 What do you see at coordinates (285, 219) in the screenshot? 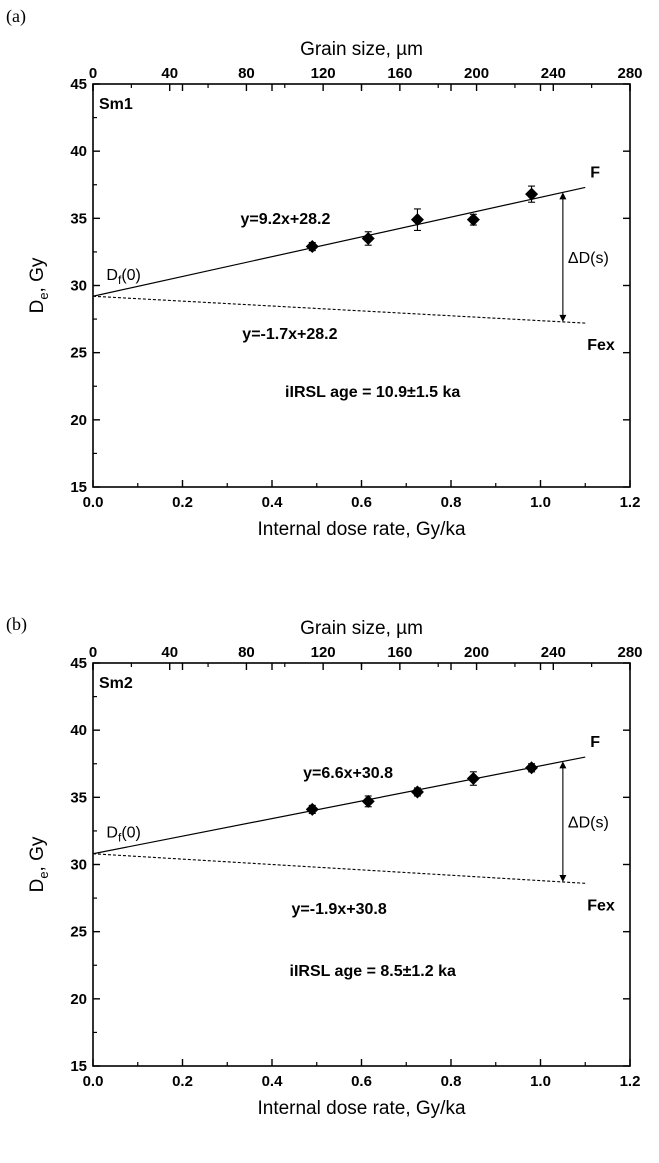
I see `equation-f: y=9.2x+28.2` at bounding box center [285, 219].